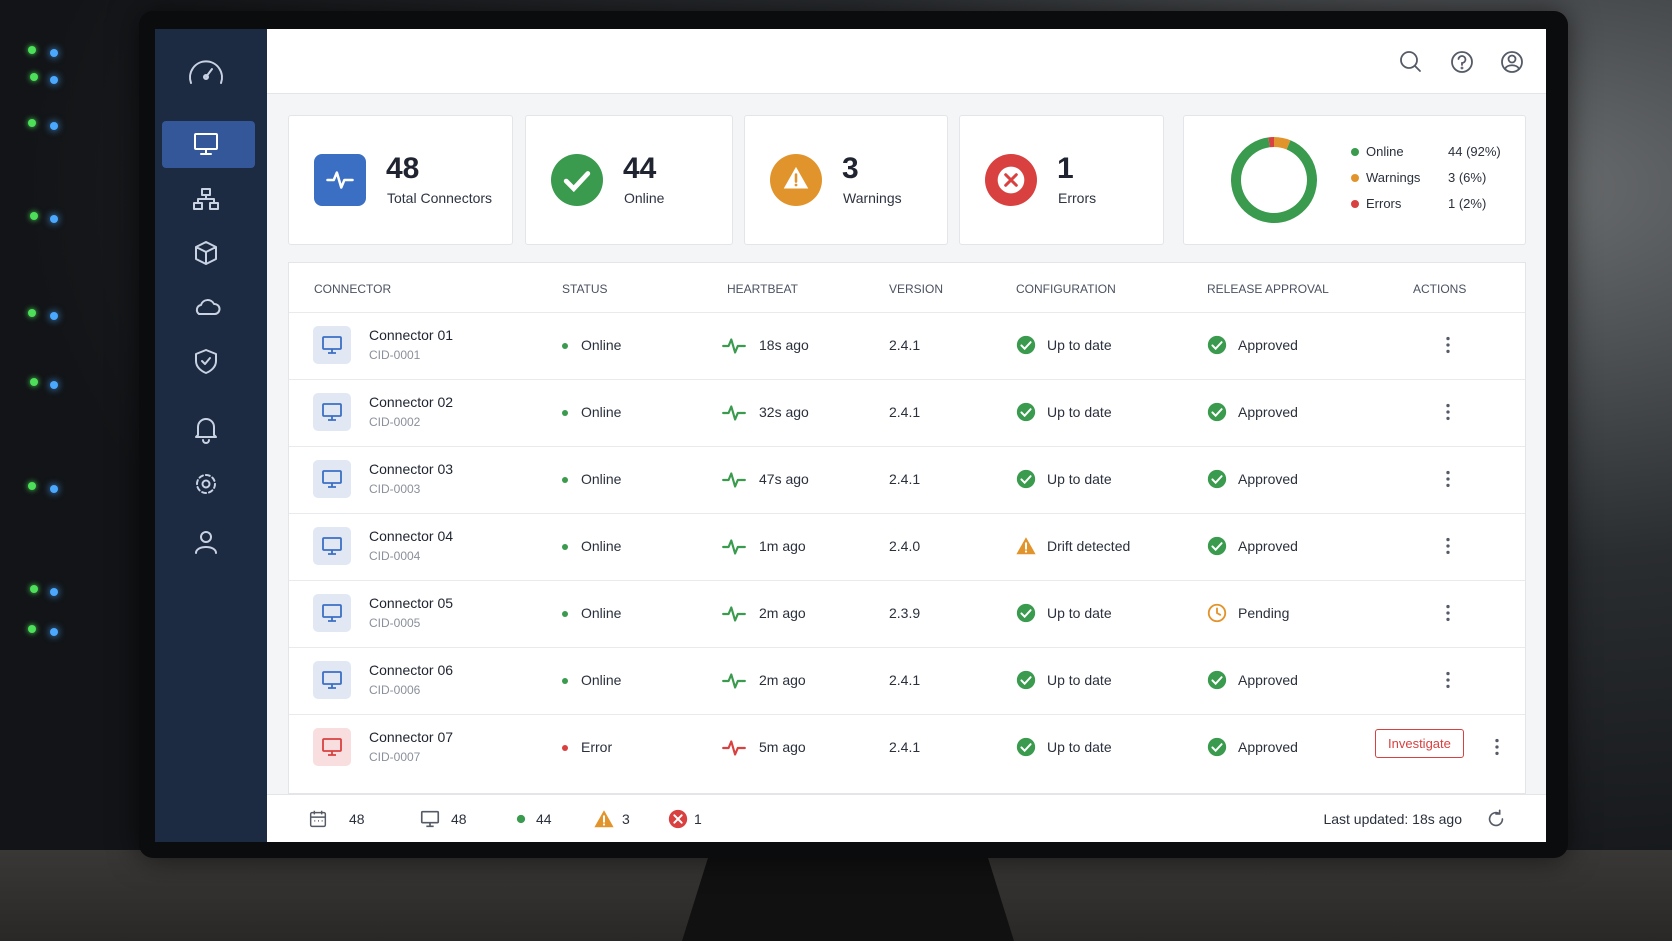 Image resolution: width=1672 pixels, height=941 pixels. What do you see at coordinates (1496, 819) in the screenshot?
I see `refresh-button` at bounding box center [1496, 819].